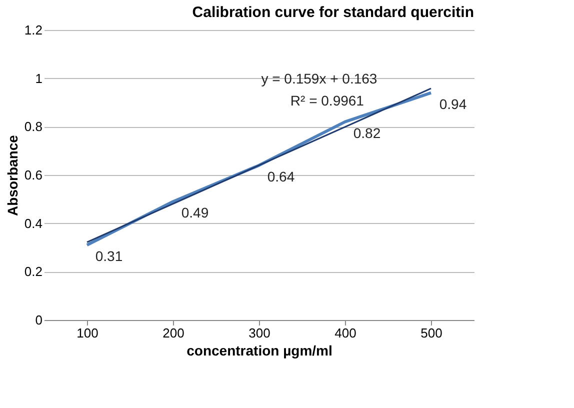 Image resolution: width=574 pixels, height=408 pixels. Describe the element at coordinates (327, 100) in the screenshot. I see `annotation: R² = 0.9961` at that location.